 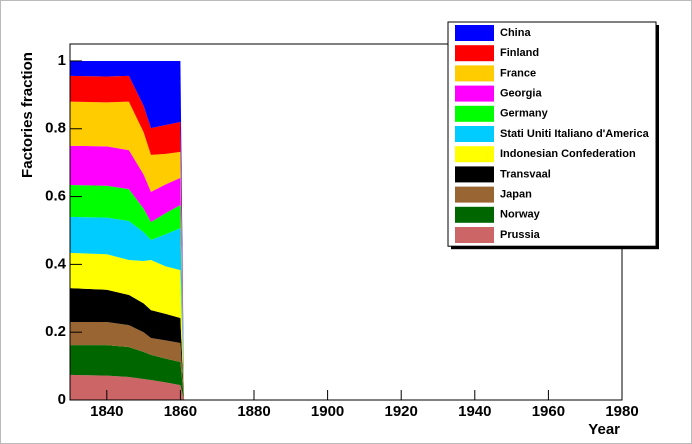 I want to click on legend-label: China, so click(x=515, y=33).